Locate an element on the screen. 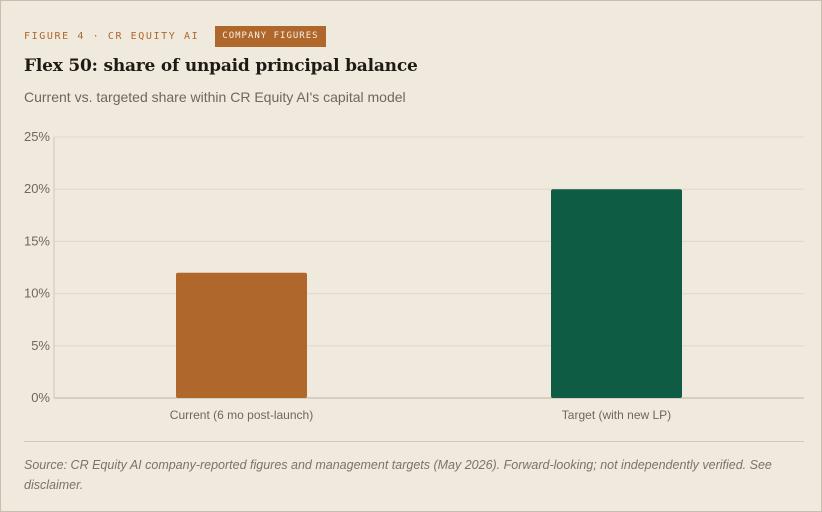 This screenshot has width=822, height=512. bar-target is located at coordinates (616, 293).